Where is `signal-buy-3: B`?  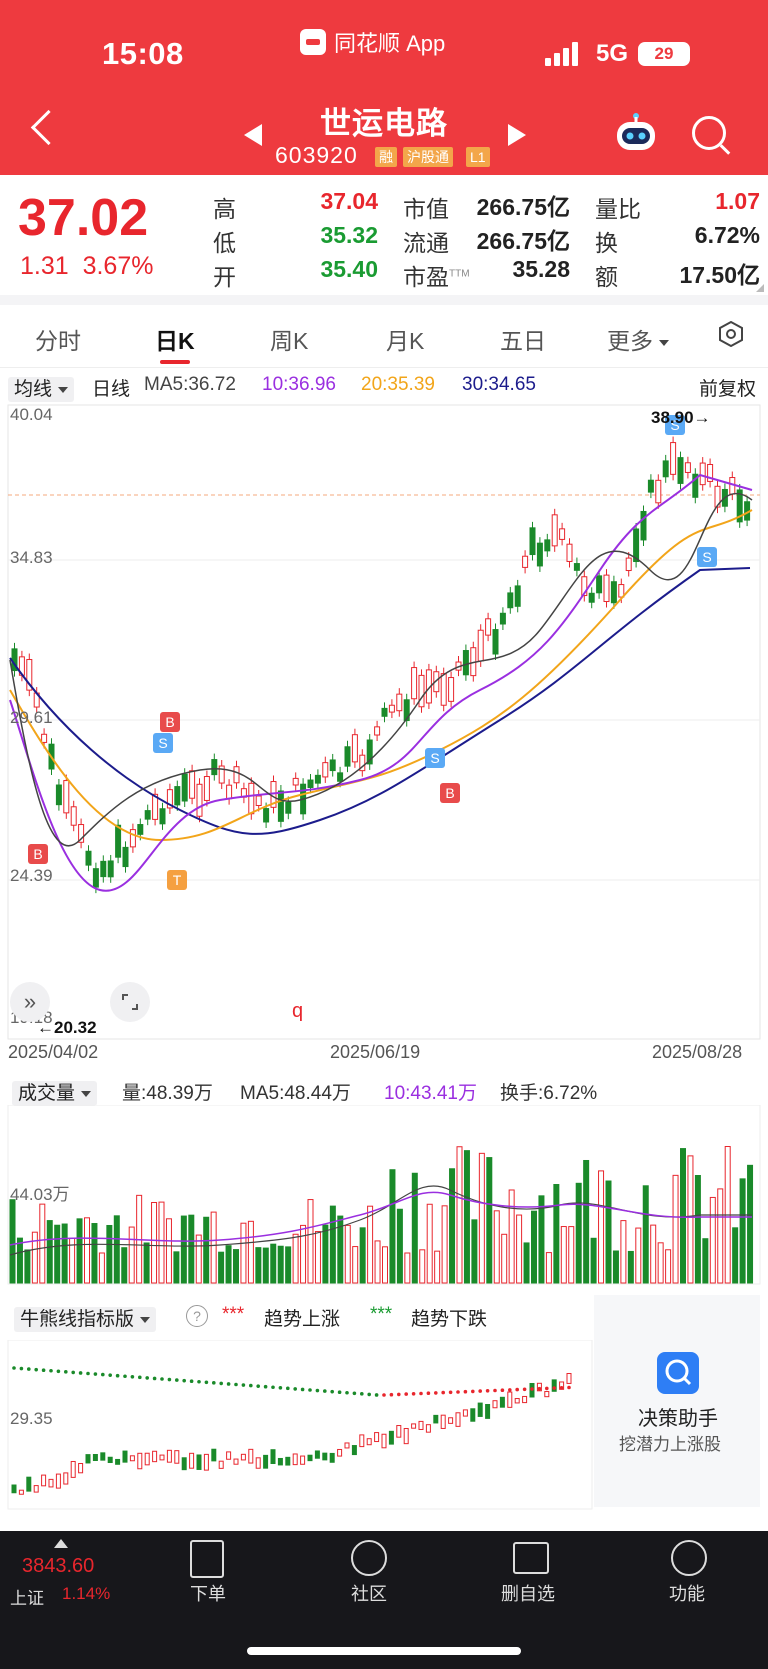
signal-buy-3: B is located at coordinates (38, 854).